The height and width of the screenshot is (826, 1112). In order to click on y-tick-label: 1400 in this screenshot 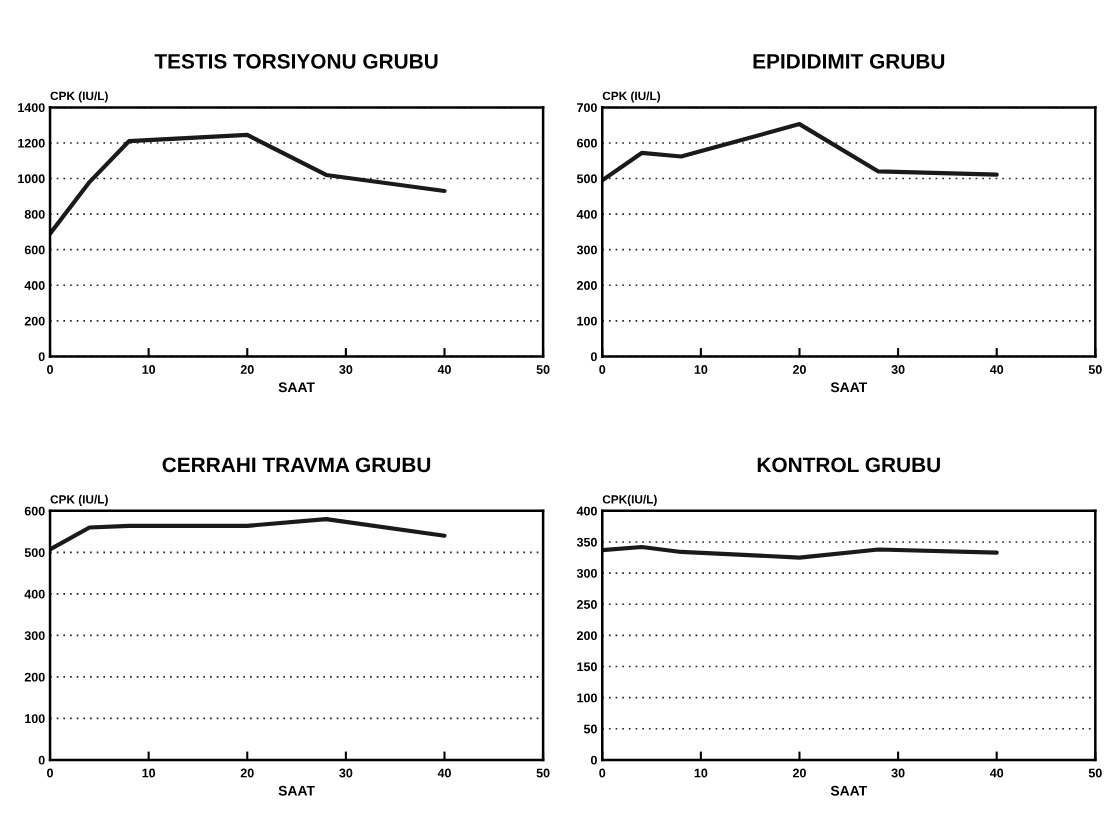, I will do `click(31, 108)`.